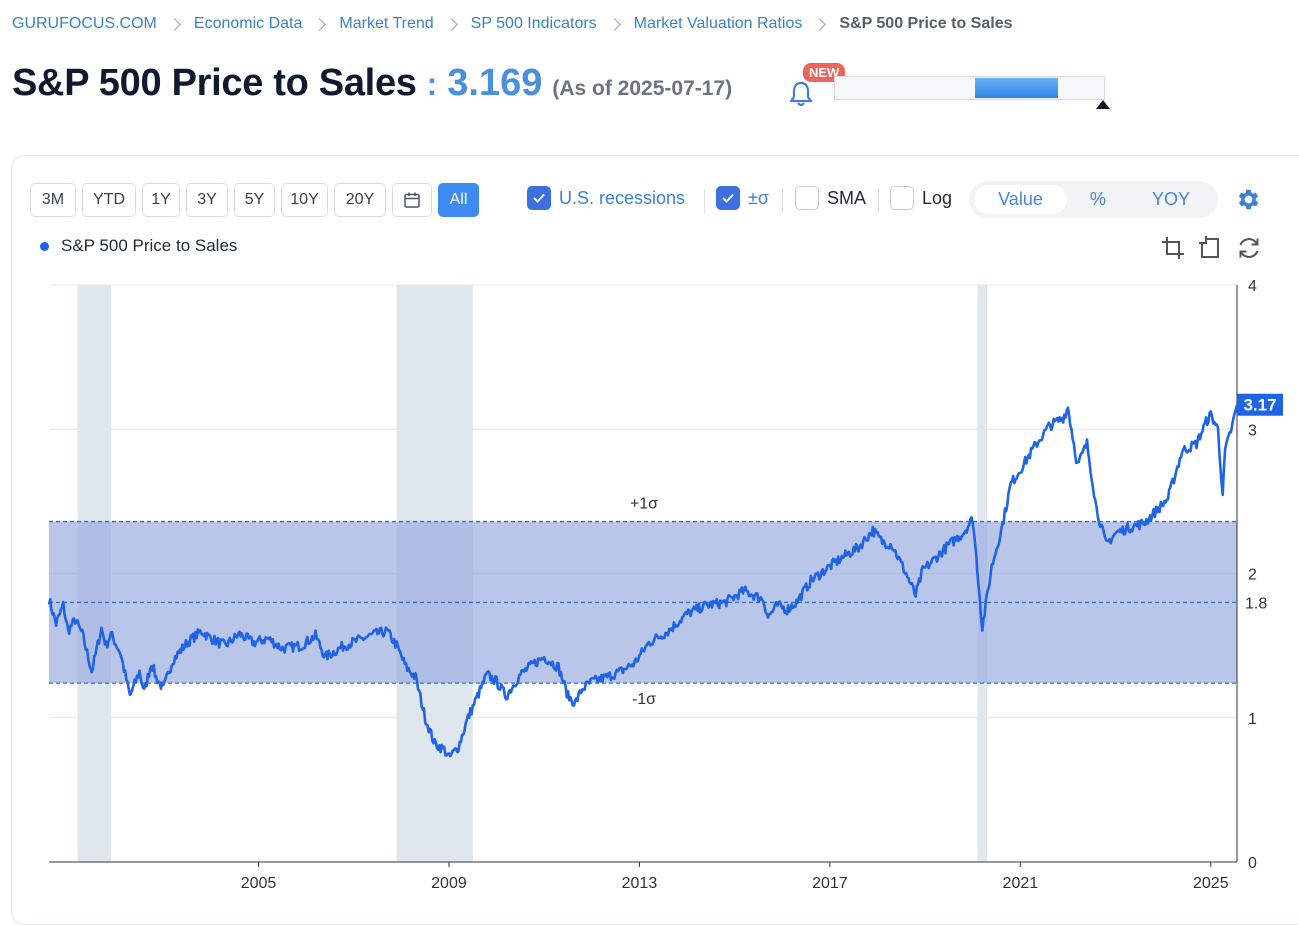 This screenshot has height=925, width=1299. Describe the element at coordinates (1211, 883) in the screenshot. I see `x-tick-label: 2025` at that location.